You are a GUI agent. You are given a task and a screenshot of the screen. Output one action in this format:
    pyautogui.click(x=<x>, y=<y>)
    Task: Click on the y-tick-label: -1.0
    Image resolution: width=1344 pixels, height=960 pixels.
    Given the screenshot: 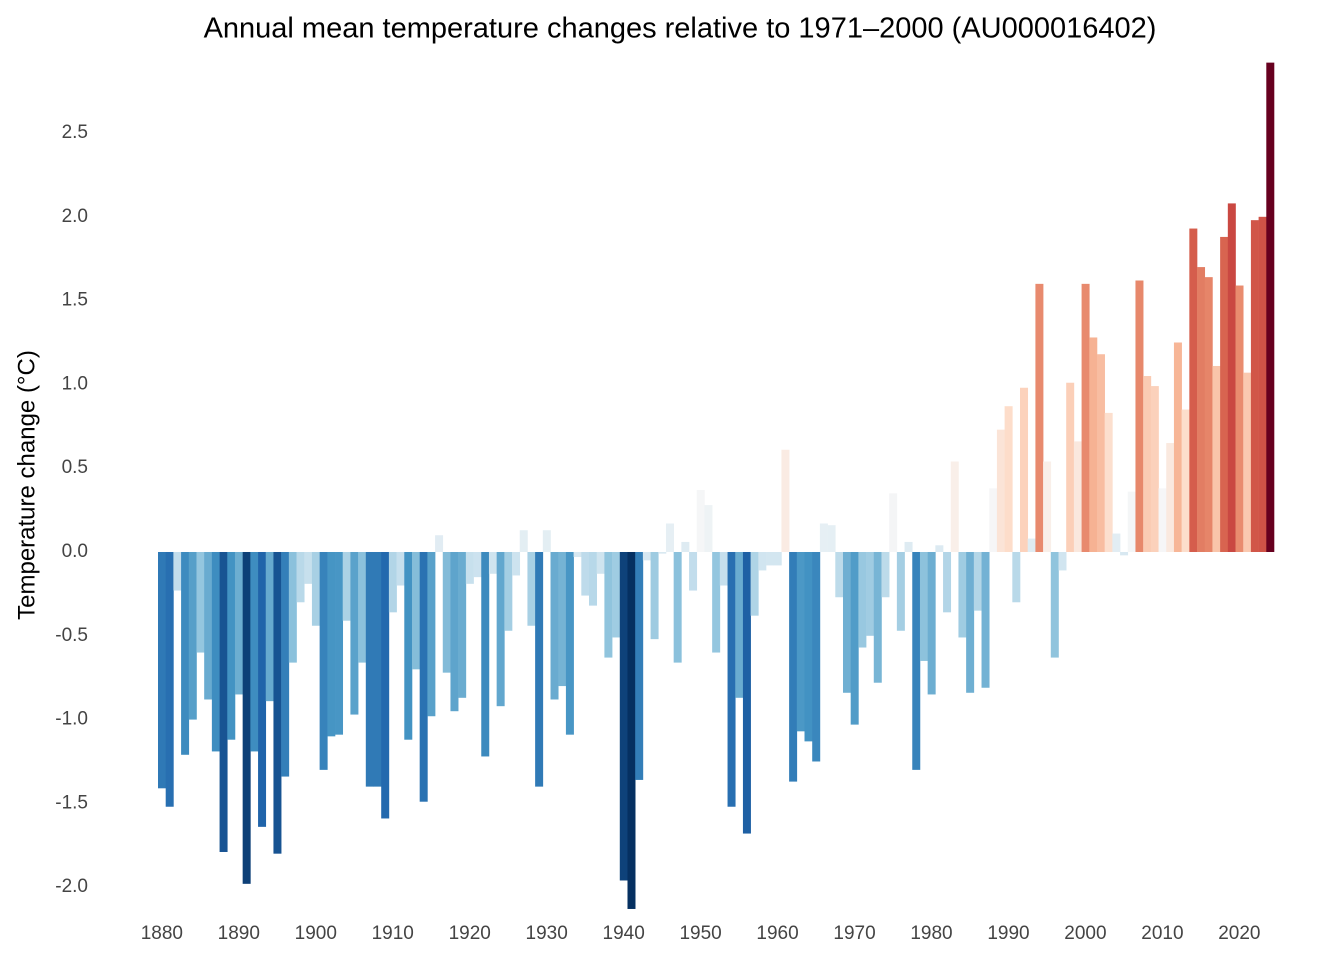 What is the action you would take?
    pyautogui.click(x=71, y=719)
    